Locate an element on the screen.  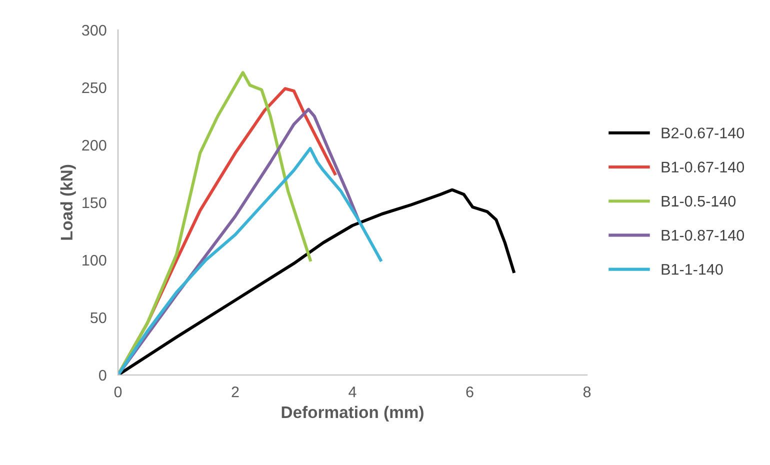
y-tick-label: 150 is located at coordinates (94, 202).